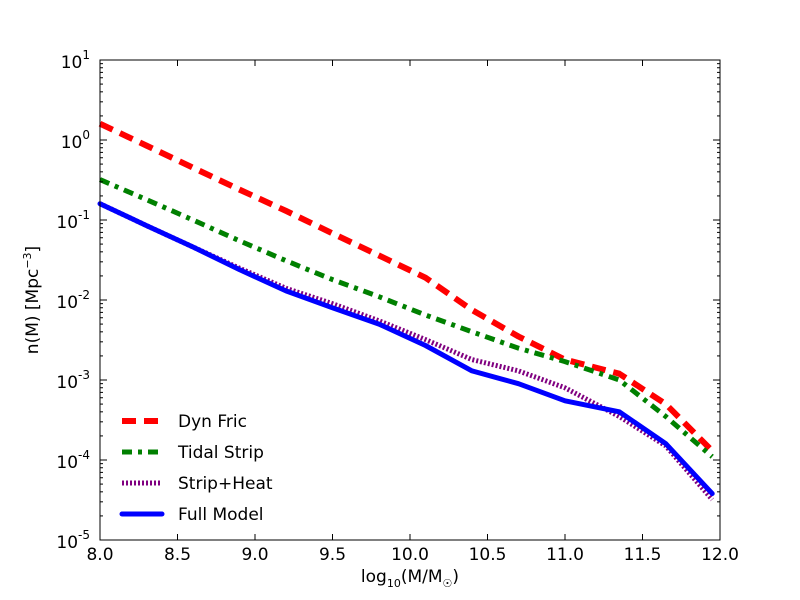 The image size is (800, 600). Describe the element at coordinates (212, 422) in the screenshot. I see `legend-label: Dyn Fric` at that location.